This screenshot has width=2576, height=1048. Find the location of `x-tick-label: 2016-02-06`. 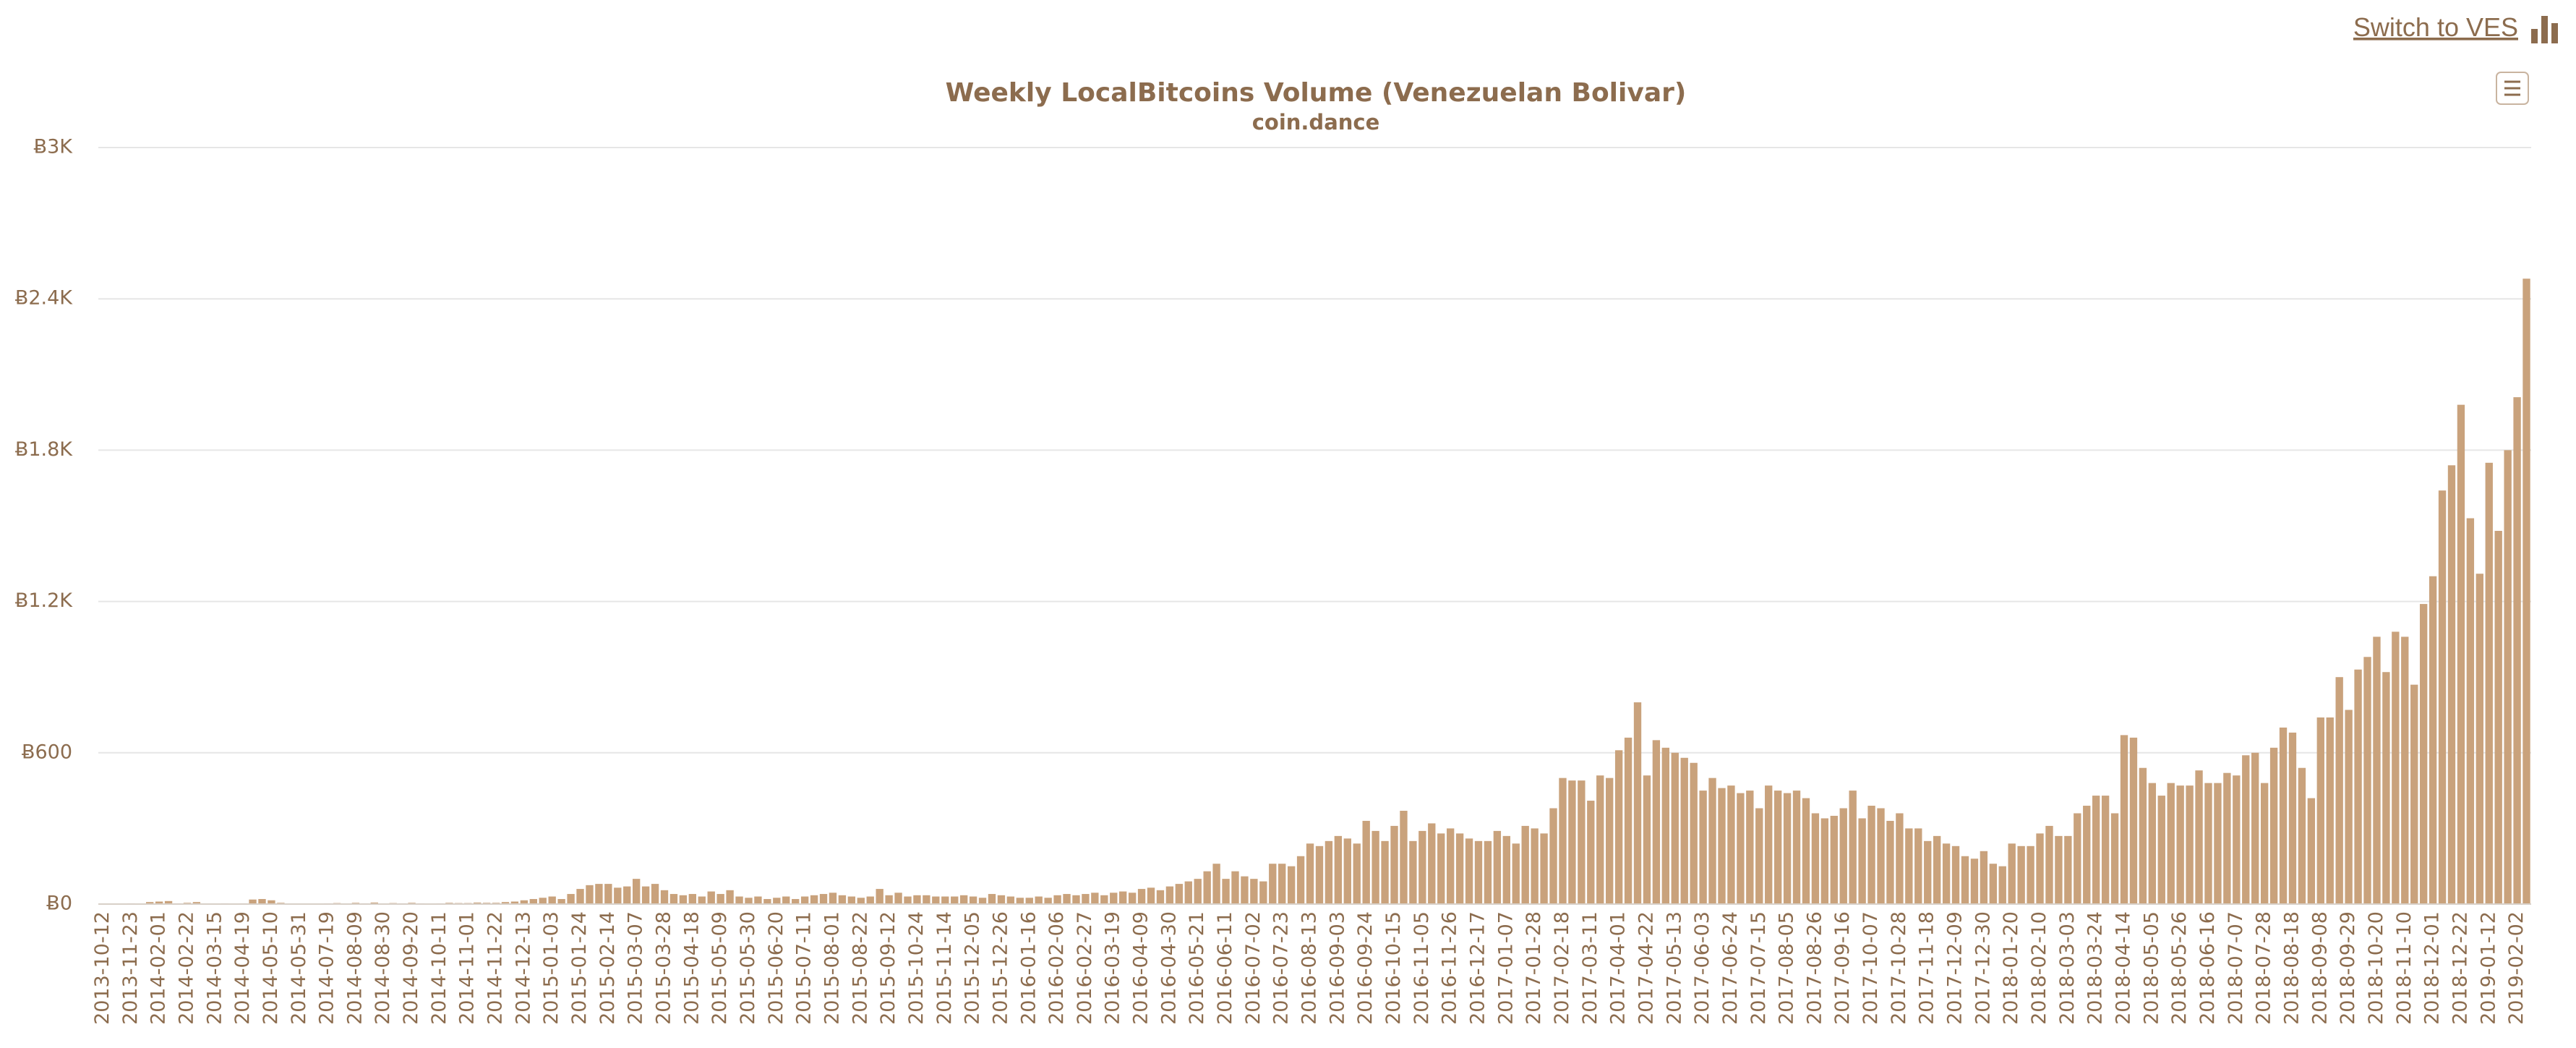

x-tick-label: 2016-02-06 is located at coordinates (1057, 968).